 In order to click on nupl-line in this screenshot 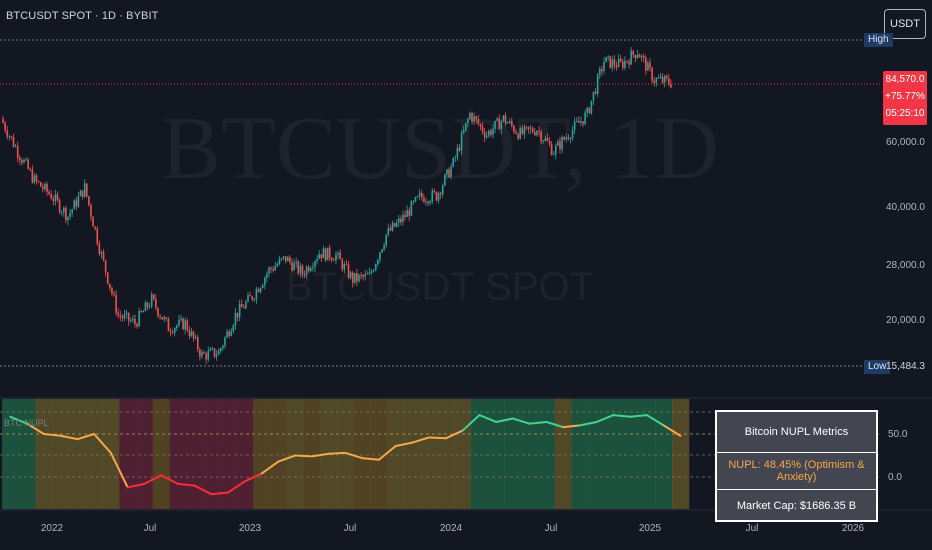, I will do `click(345, 455)`.